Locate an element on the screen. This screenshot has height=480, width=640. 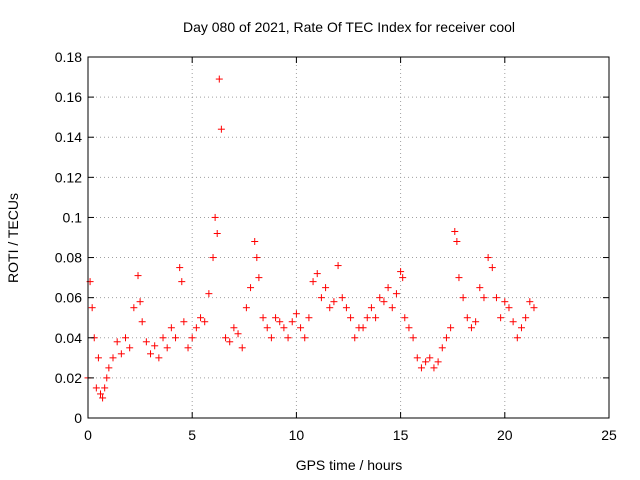
y-tick-label: 0 is located at coordinates (78, 418).